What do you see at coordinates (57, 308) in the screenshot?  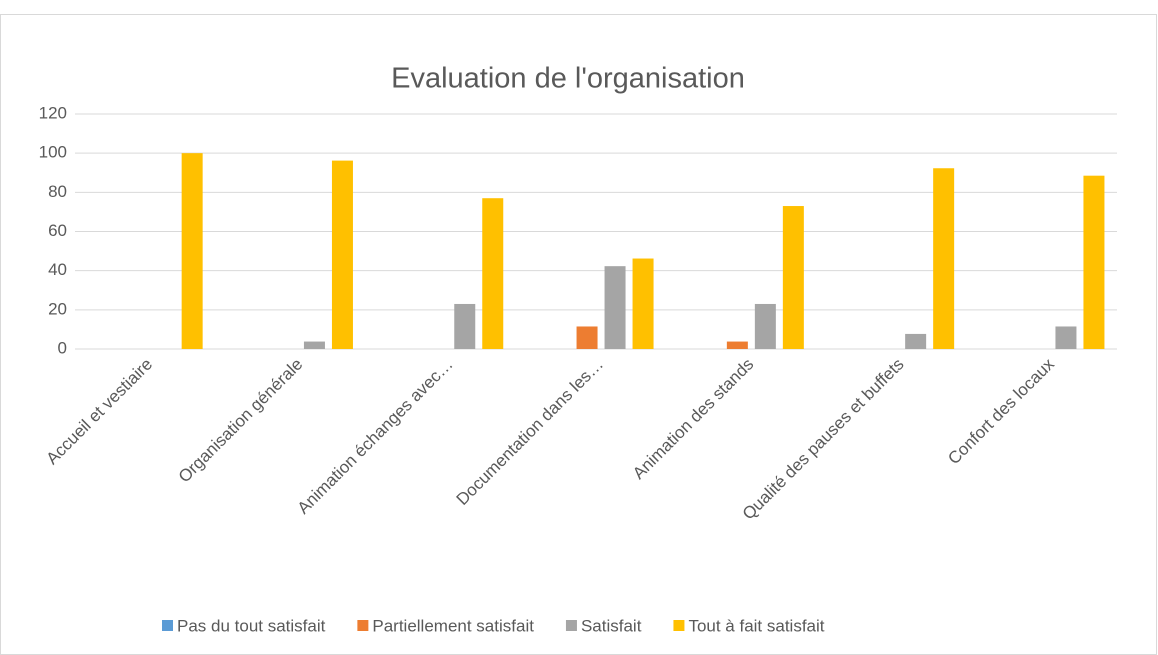 I see `y-tick-label: 20` at bounding box center [57, 308].